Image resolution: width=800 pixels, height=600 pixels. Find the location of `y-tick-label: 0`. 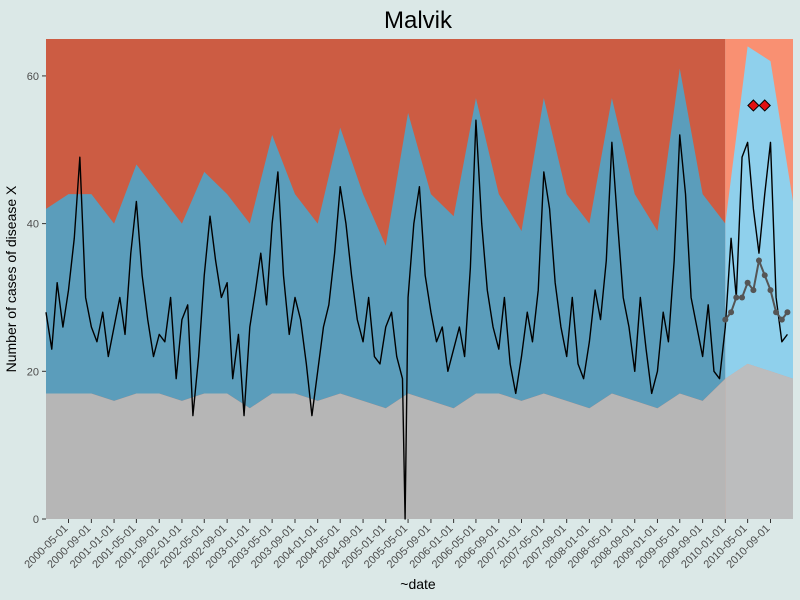

y-tick-label: 0 is located at coordinates (36, 520).